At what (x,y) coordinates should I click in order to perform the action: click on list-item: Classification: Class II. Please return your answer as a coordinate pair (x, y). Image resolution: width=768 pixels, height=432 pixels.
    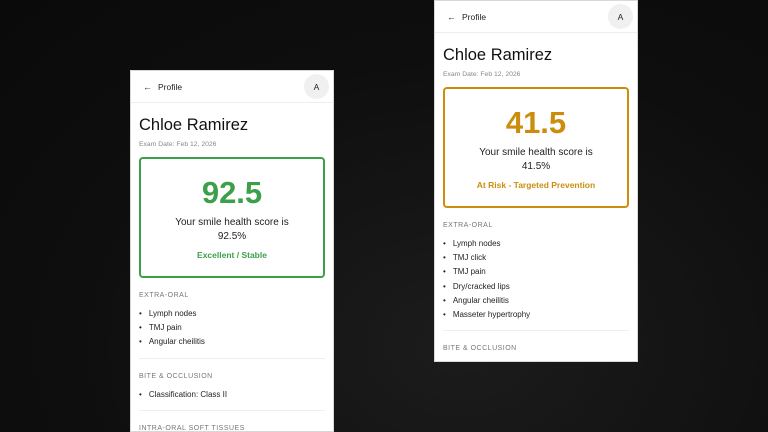
    Looking at the image, I should click on (232, 395).